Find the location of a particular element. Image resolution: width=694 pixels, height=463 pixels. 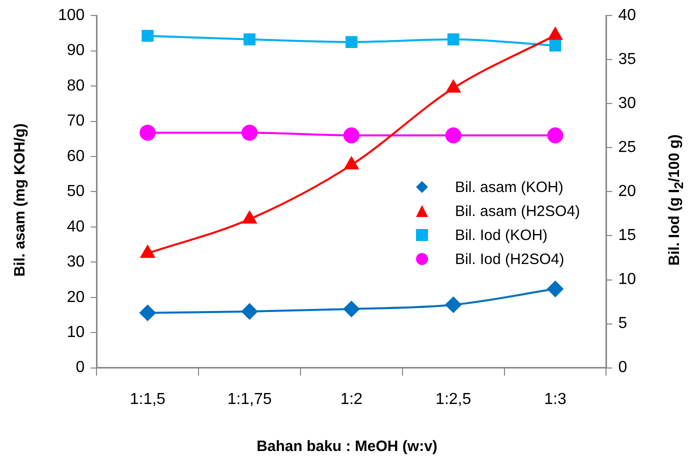

y2-tick-label: 15 is located at coordinates (627, 235).